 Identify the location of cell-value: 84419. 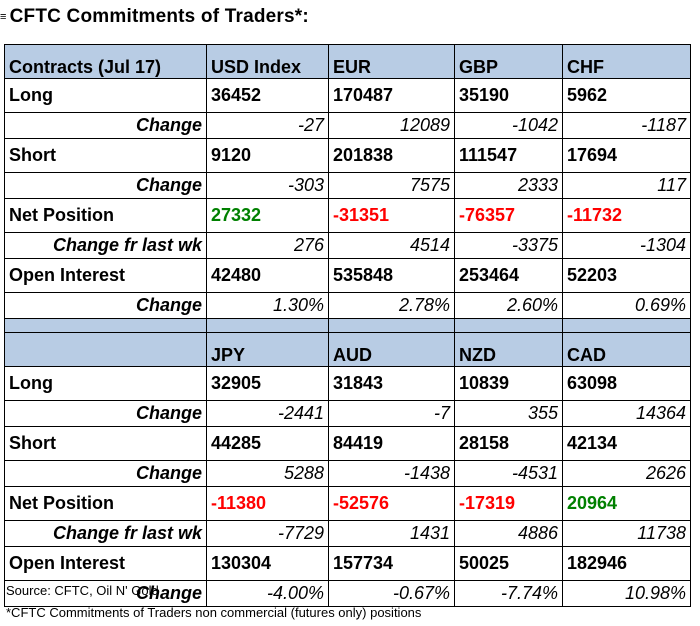
(391, 443).